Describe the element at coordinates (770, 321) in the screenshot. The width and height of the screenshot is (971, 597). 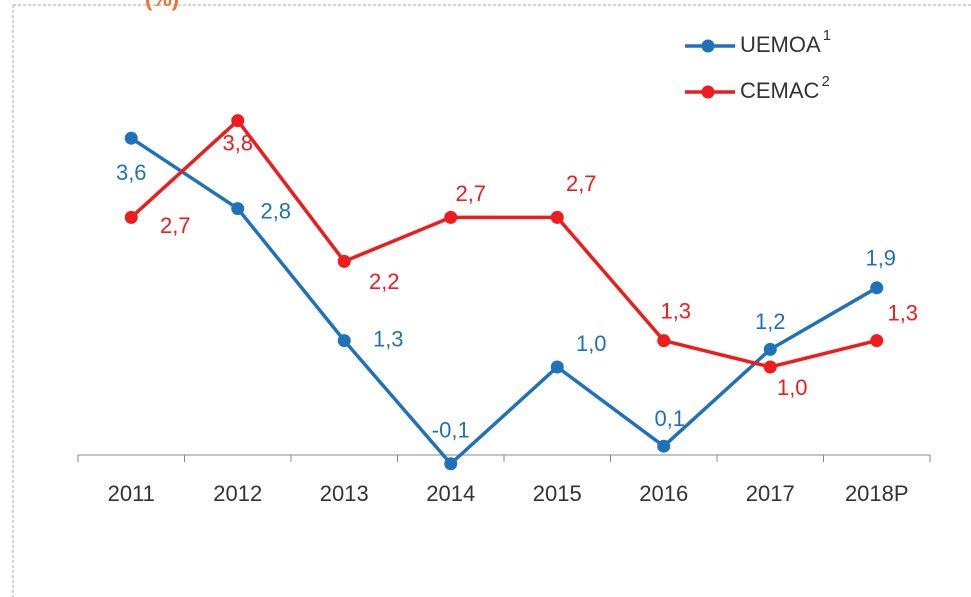
I see `data-label: 1,2` at that location.